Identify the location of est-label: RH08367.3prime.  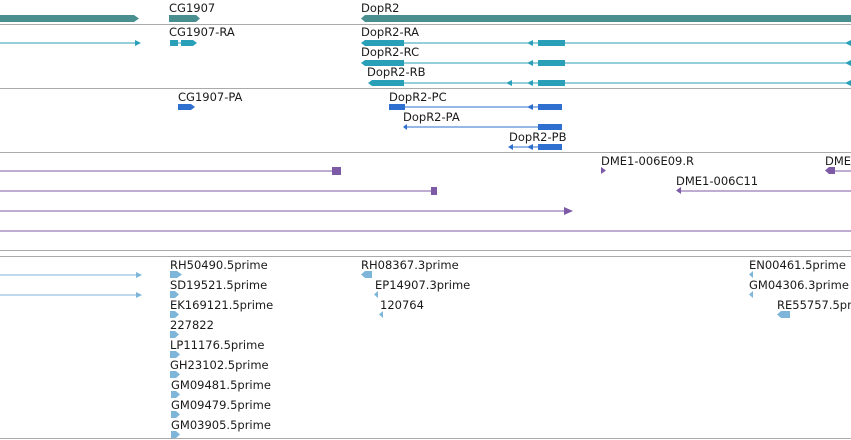
(410, 265).